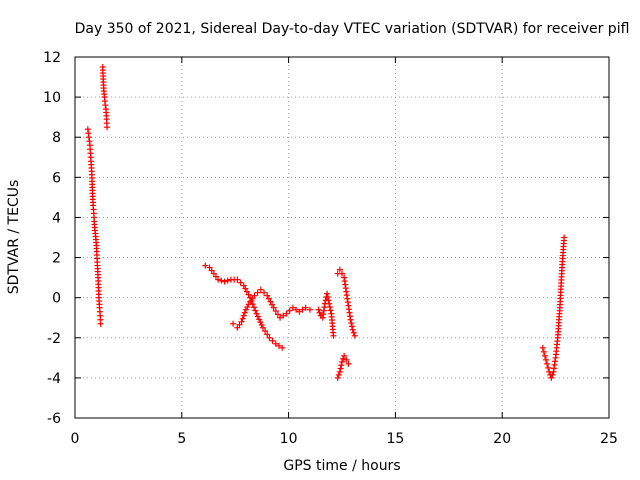 The image size is (640, 480). What do you see at coordinates (52, 58) in the screenshot?
I see `y-tick-label: 12` at bounding box center [52, 58].